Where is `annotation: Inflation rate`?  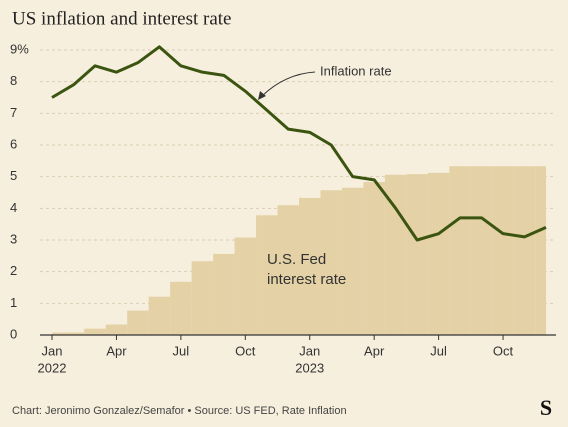
annotation: Inflation rate is located at coordinates (356, 70).